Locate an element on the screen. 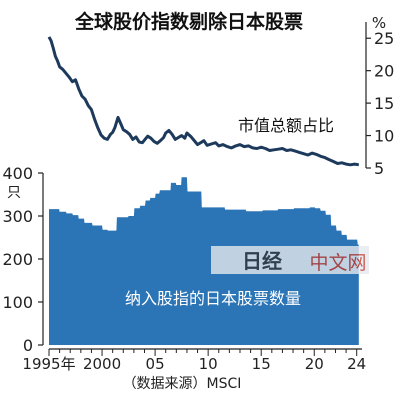 The height and width of the screenshot is (400, 400). x-axis-tick-label: 05 is located at coordinates (155, 364).